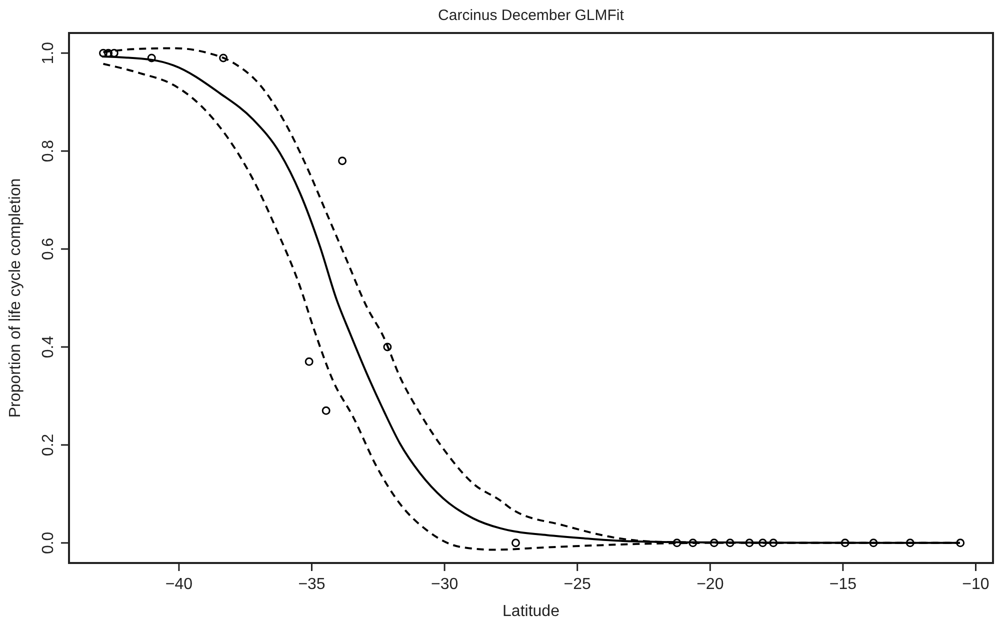 This screenshot has width=999, height=626. What do you see at coordinates (48, 347) in the screenshot?
I see `y-tick-label: 0.4` at bounding box center [48, 347].